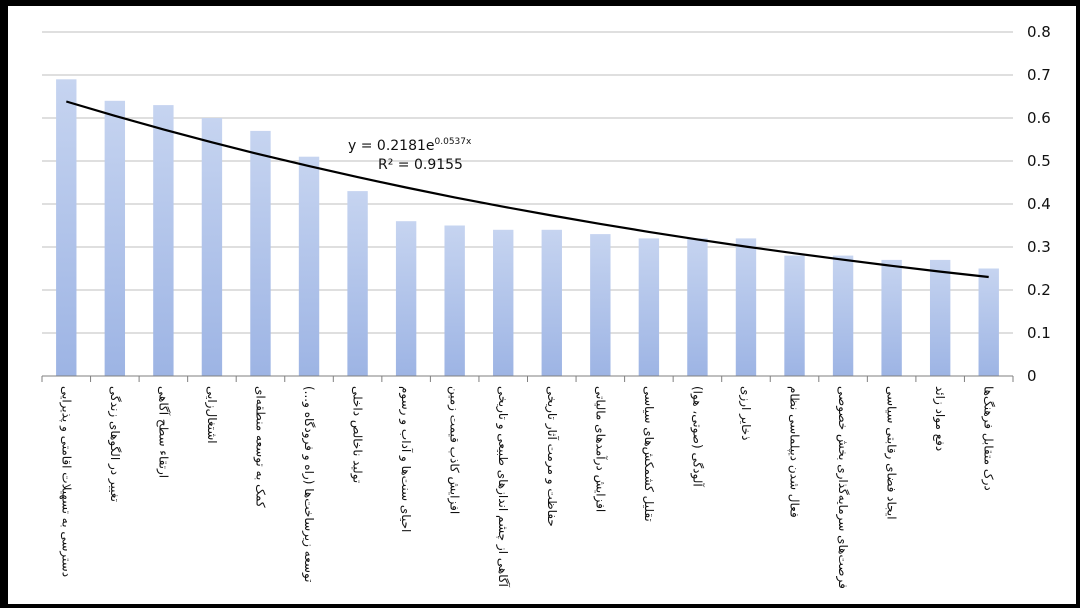  I want to click on trend-r-squared: R² = 0.9155, so click(420, 165).